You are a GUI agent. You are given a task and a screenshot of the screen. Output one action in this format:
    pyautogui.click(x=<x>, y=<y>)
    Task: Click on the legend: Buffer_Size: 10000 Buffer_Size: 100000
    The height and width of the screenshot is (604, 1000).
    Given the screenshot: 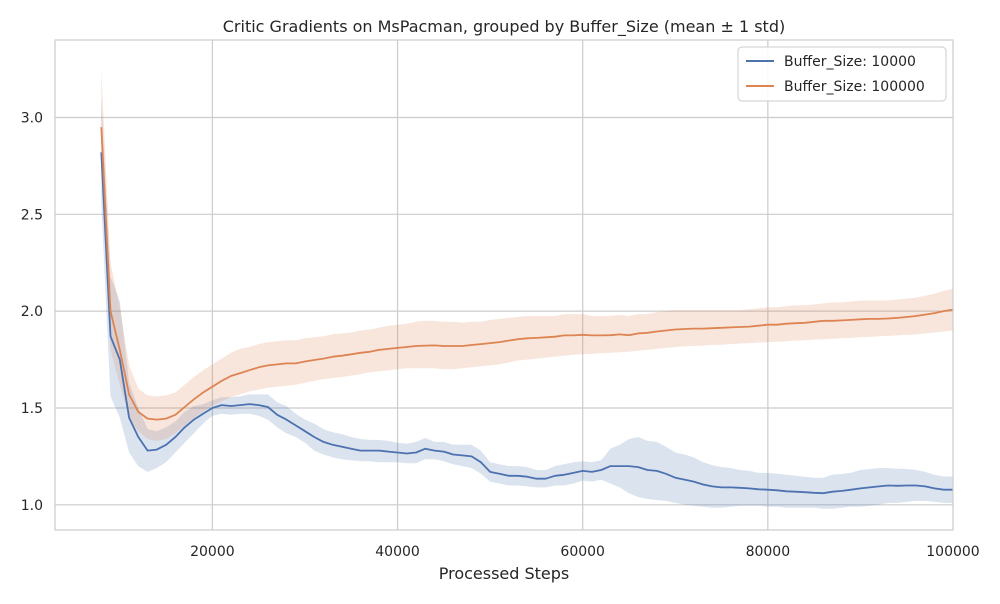 What is the action you would take?
    pyautogui.click(x=842, y=74)
    